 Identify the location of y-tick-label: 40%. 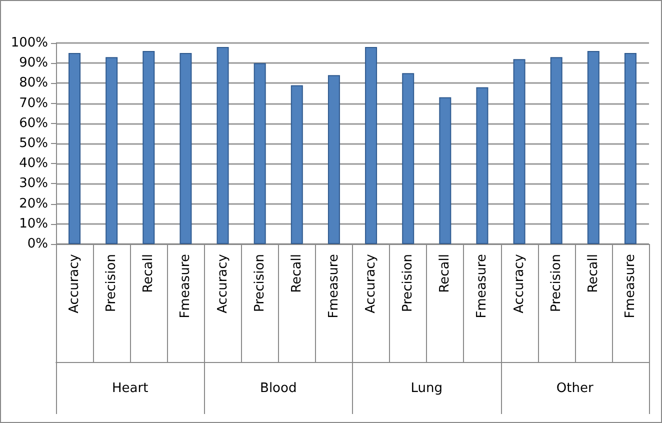
(33, 164).